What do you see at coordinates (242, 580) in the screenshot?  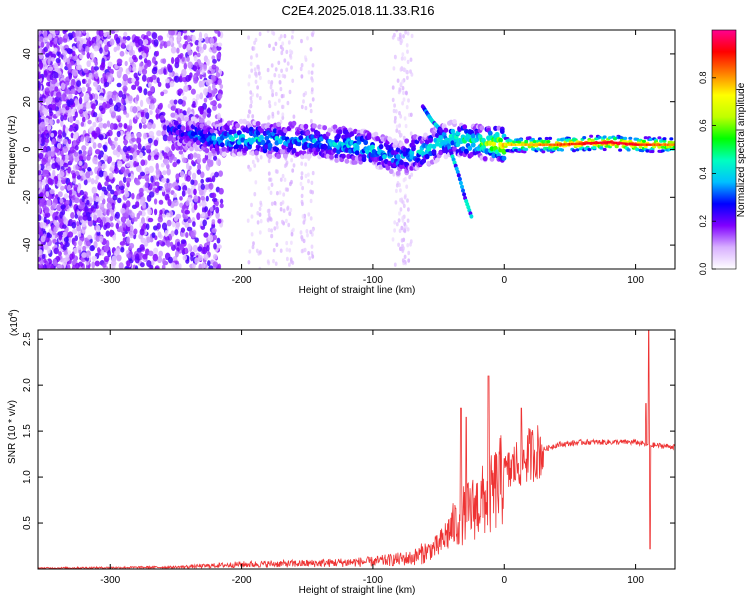 I see `x-tick-label: -200` at bounding box center [242, 580].